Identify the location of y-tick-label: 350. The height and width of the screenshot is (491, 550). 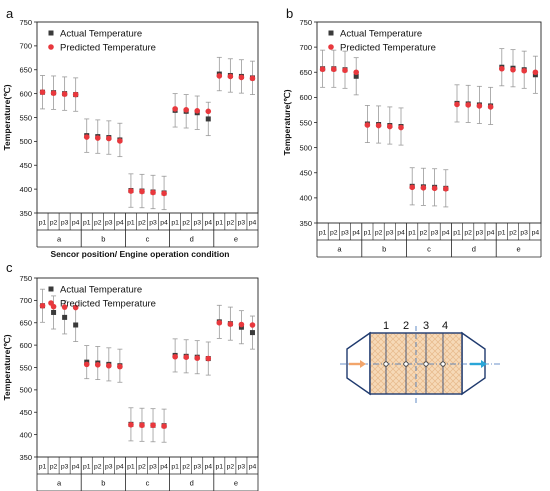
(25, 457).